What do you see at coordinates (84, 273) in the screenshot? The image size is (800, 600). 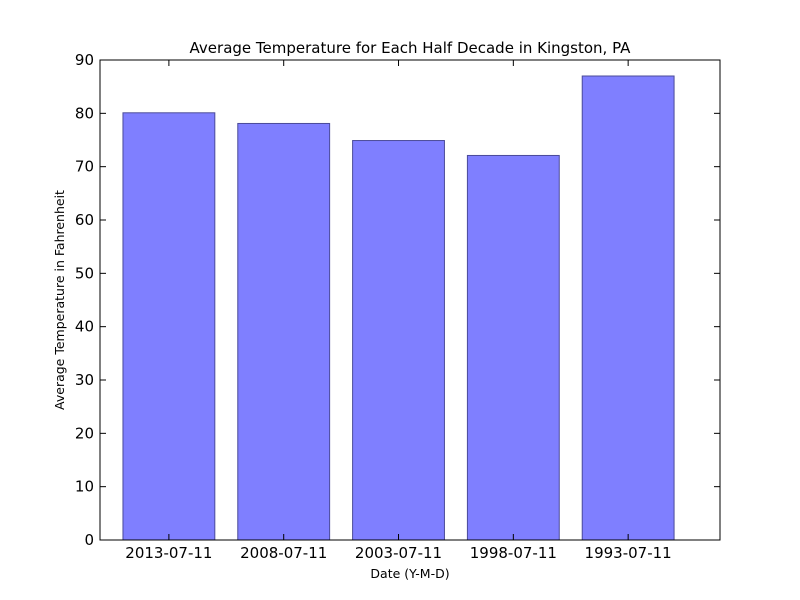 I see `y-tick-label-50: 50` at bounding box center [84, 273].